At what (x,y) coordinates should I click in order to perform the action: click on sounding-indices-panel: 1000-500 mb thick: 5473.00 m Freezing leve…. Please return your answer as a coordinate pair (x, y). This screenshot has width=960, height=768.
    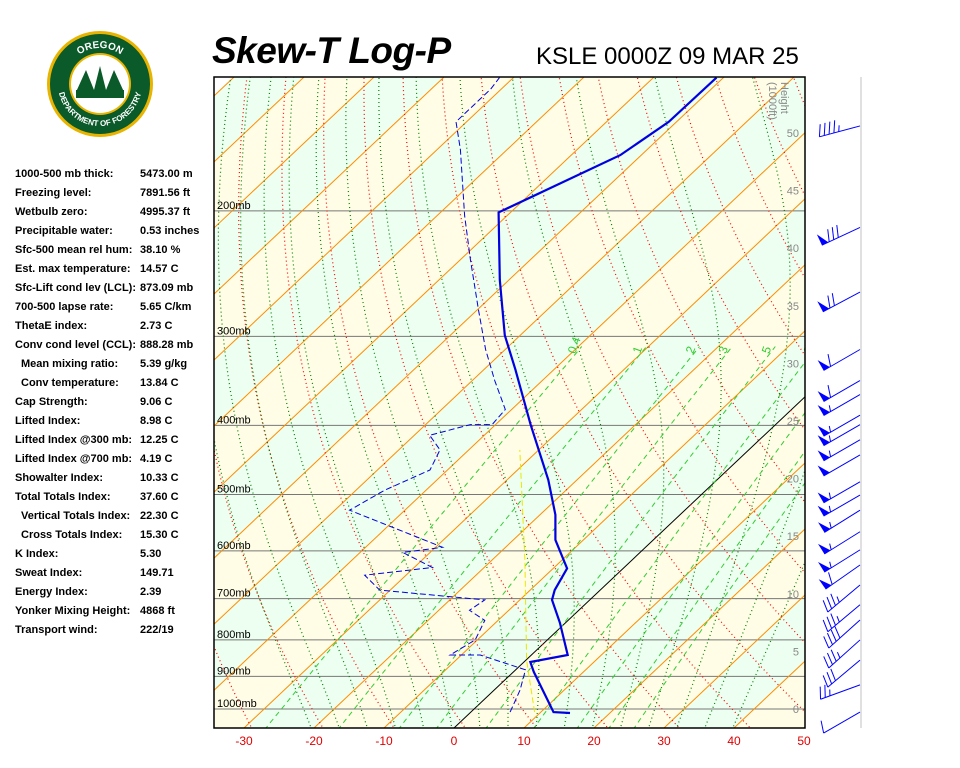
    Looking at the image, I should click on (107, 405).